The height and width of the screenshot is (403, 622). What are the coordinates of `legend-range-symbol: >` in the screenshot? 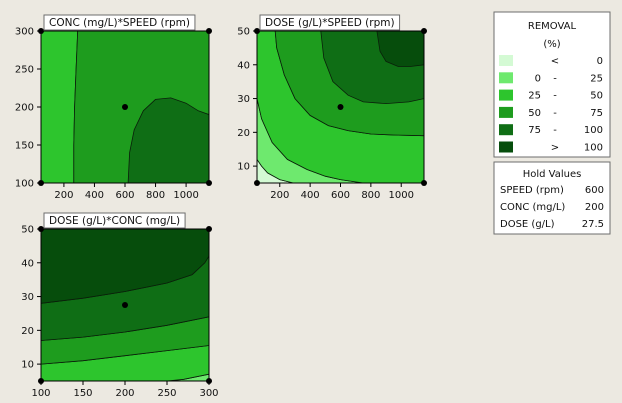 It's located at (555, 148).